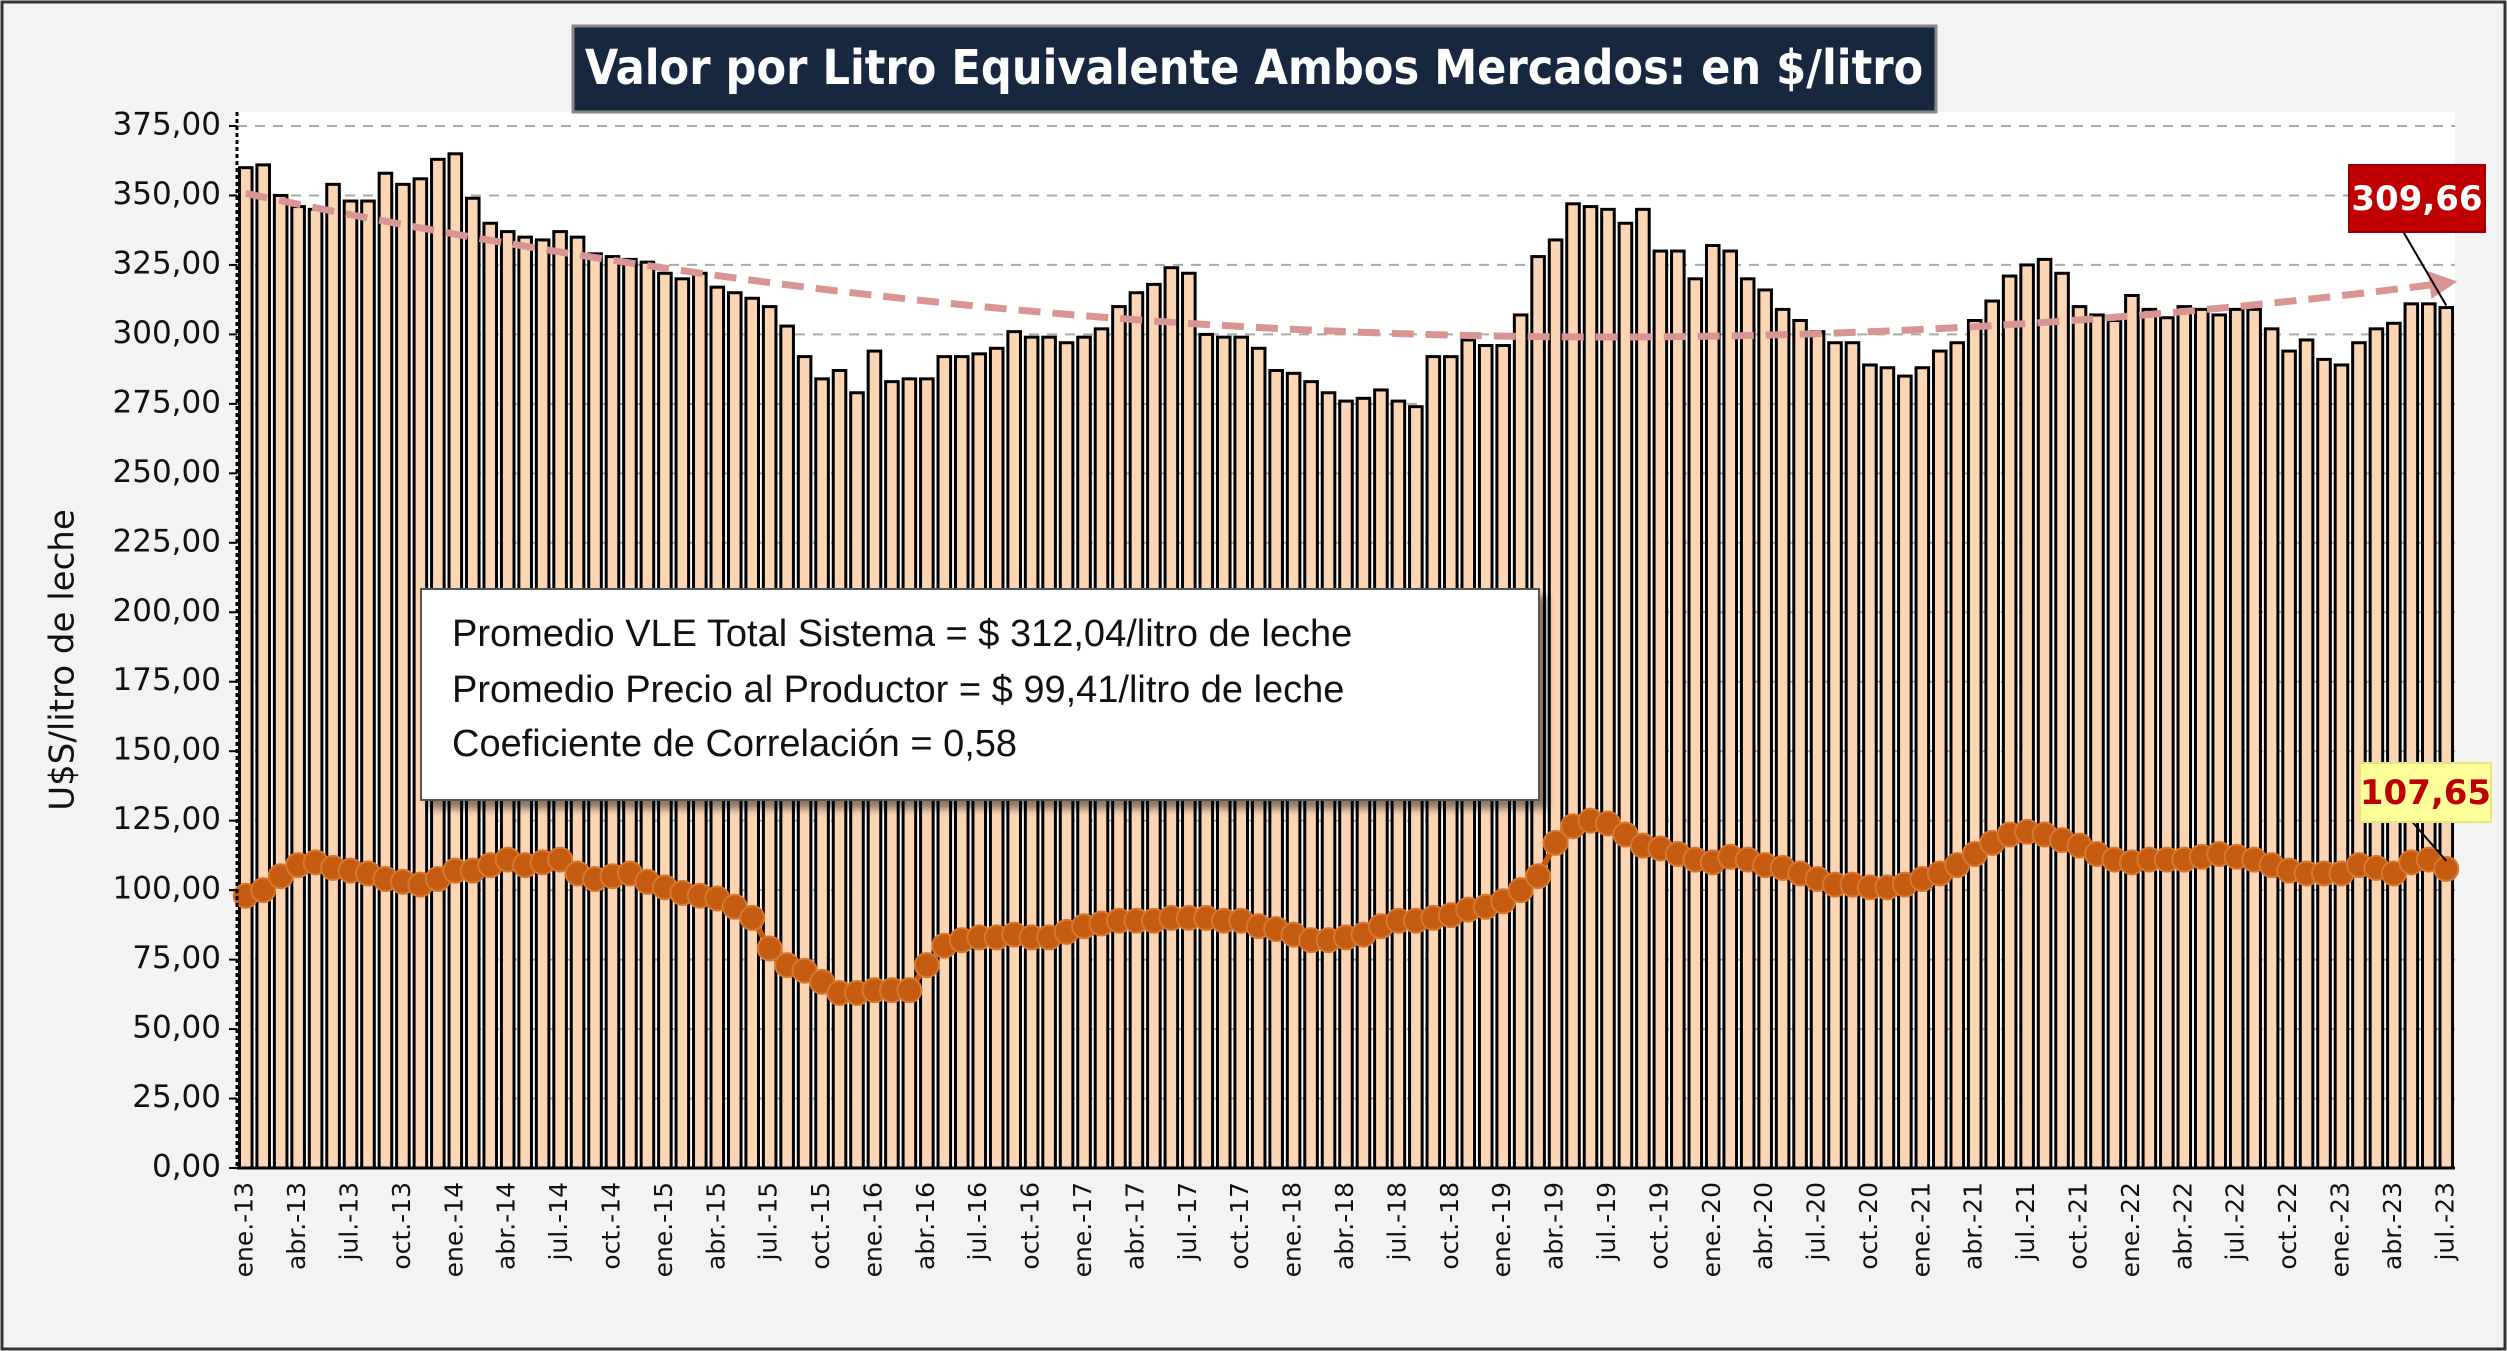 This screenshot has height=1351, width=2507. Describe the element at coordinates (167, 750) in the screenshot. I see `y-tick-label: 150,00` at that location.